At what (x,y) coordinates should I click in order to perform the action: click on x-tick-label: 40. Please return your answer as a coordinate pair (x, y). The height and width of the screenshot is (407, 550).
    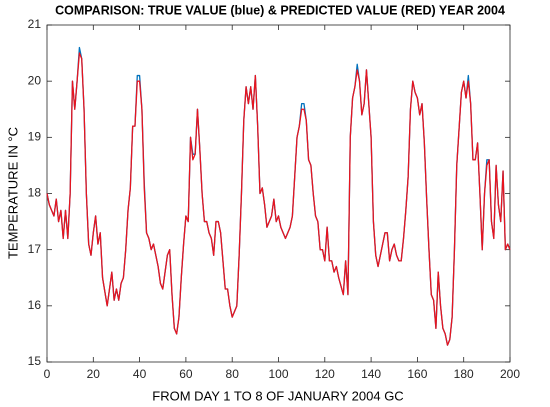
    Looking at the image, I should click on (140, 374).